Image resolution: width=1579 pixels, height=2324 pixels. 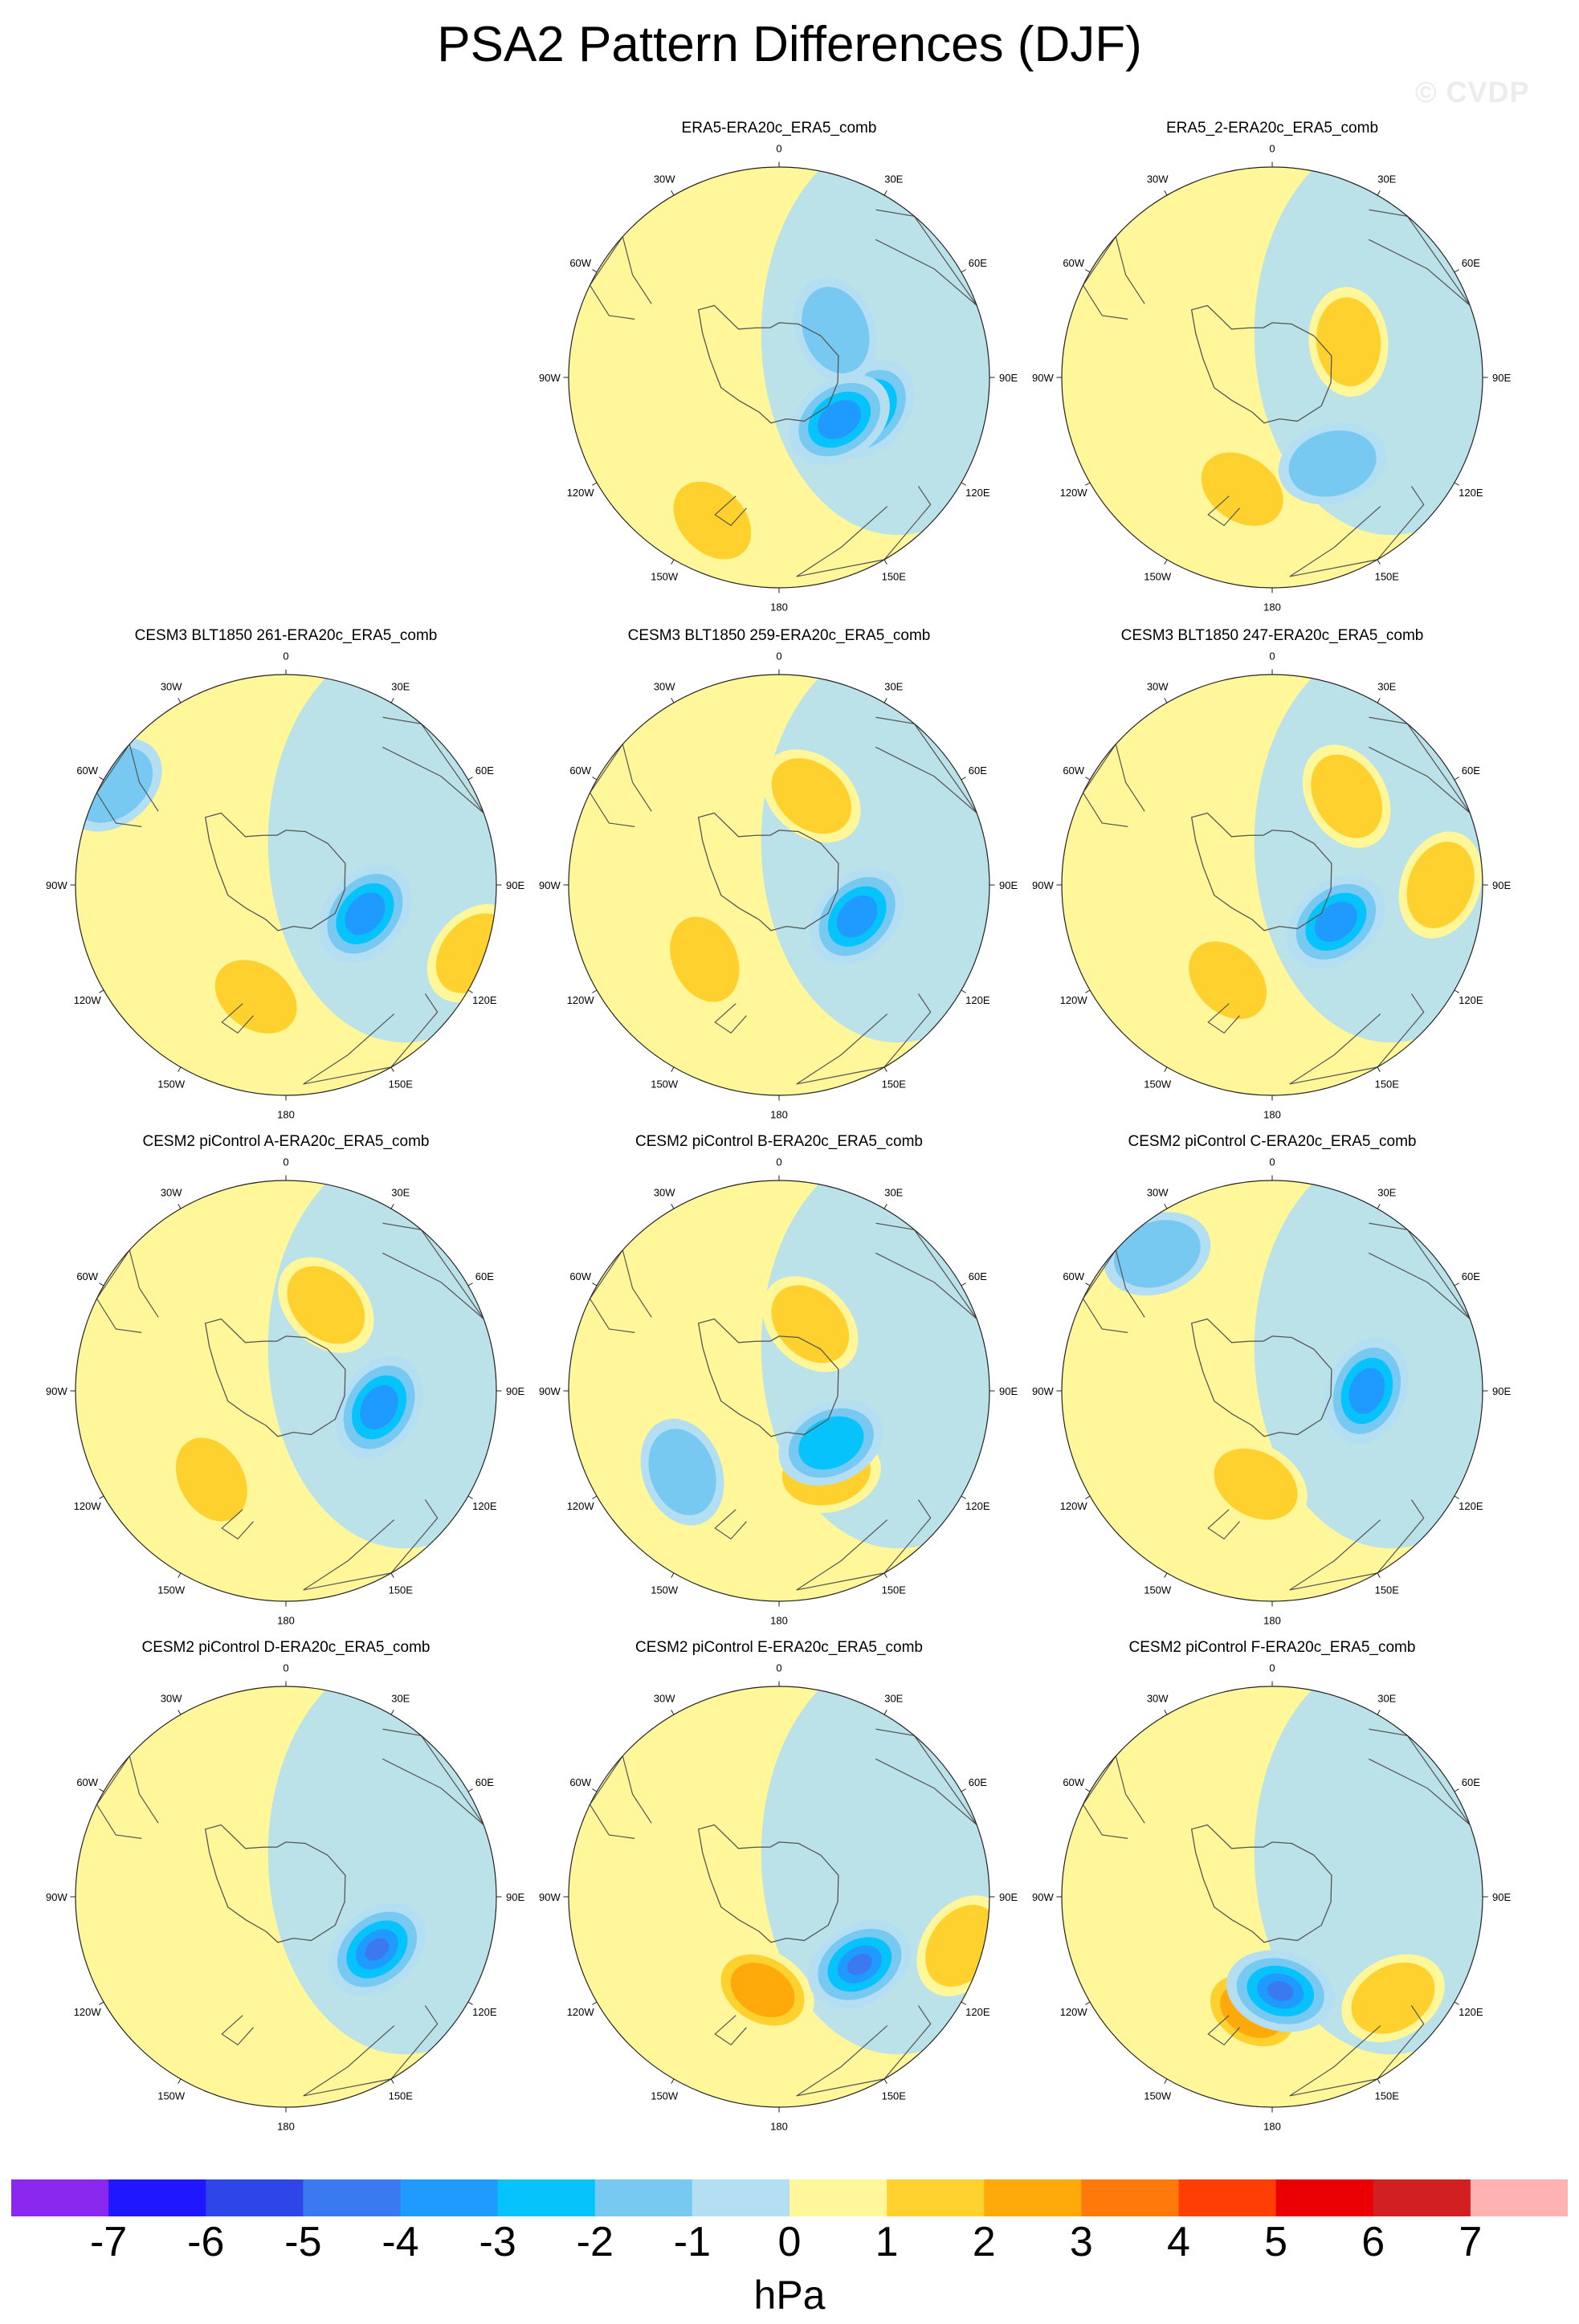 What do you see at coordinates (400, 2242) in the screenshot?
I see `colorbar-tick-label: -4` at bounding box center [400, 2242].